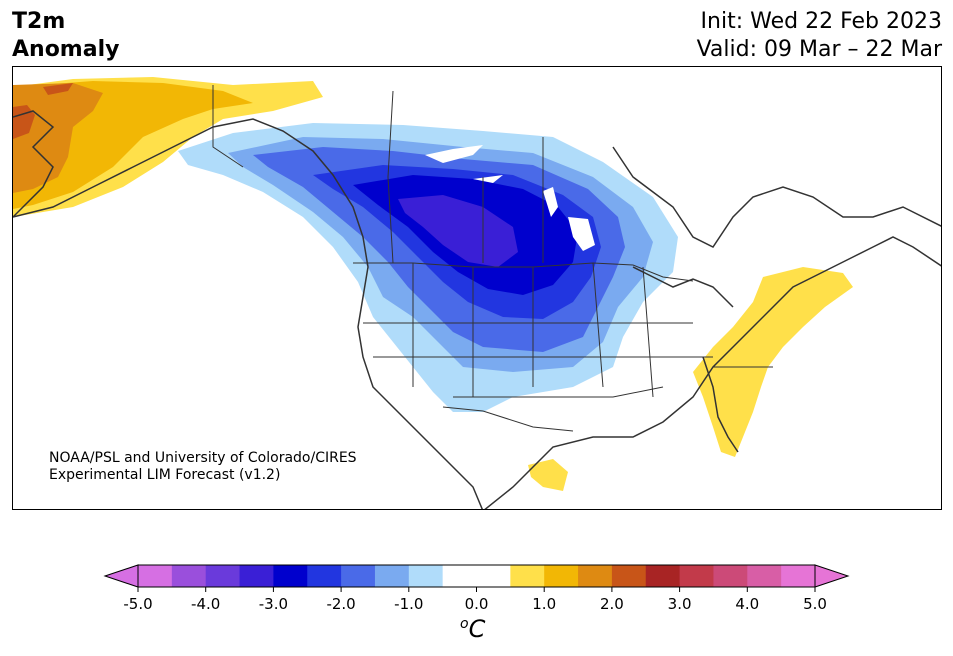  What do you see at coordinates (832, 576) in the screenshot?
I see `colorbar-over-arrow` at bounding box center [832, 576].